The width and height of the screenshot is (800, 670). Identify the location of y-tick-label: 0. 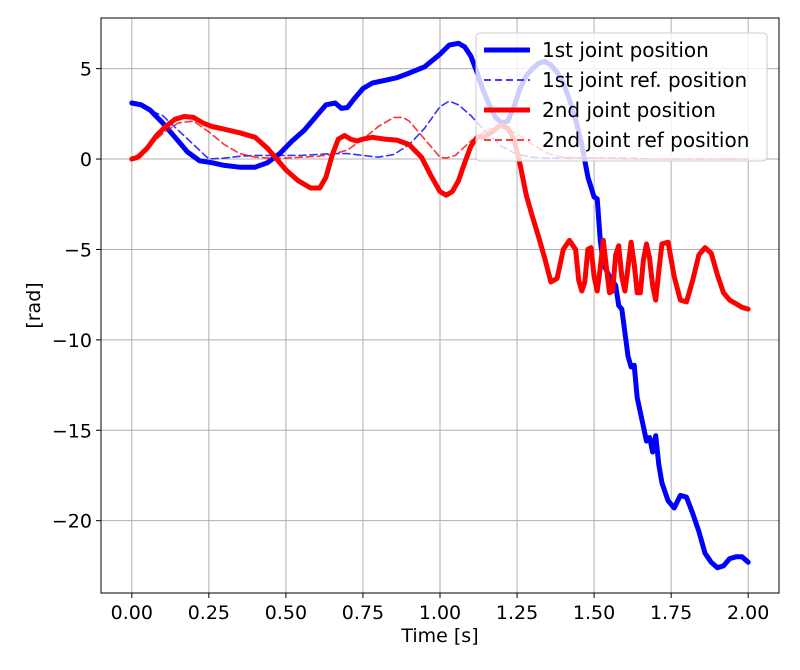
(86, 160).